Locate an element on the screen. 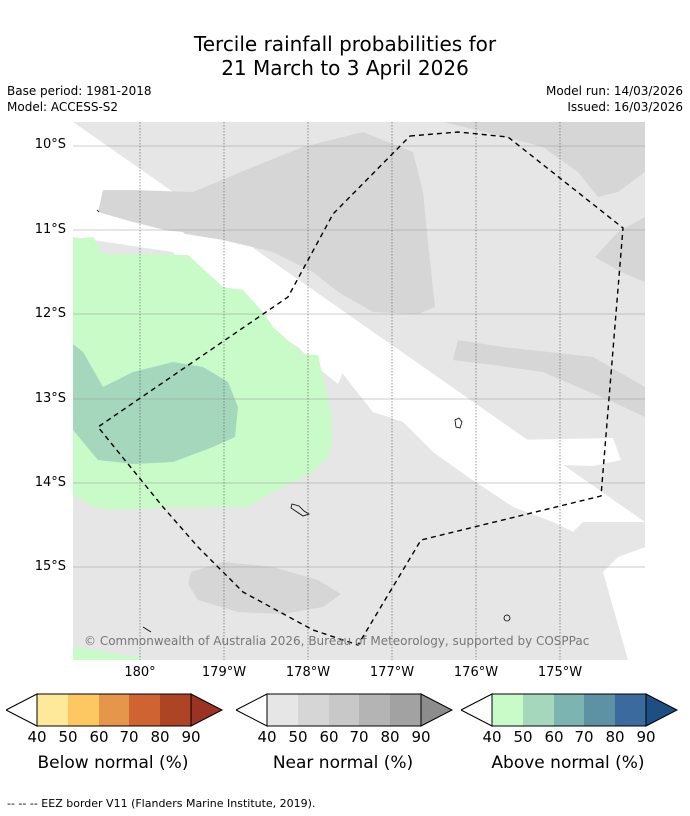 This screenshot has width=690, height=816. below-tick: 40 is located at coordinates (37, 737).